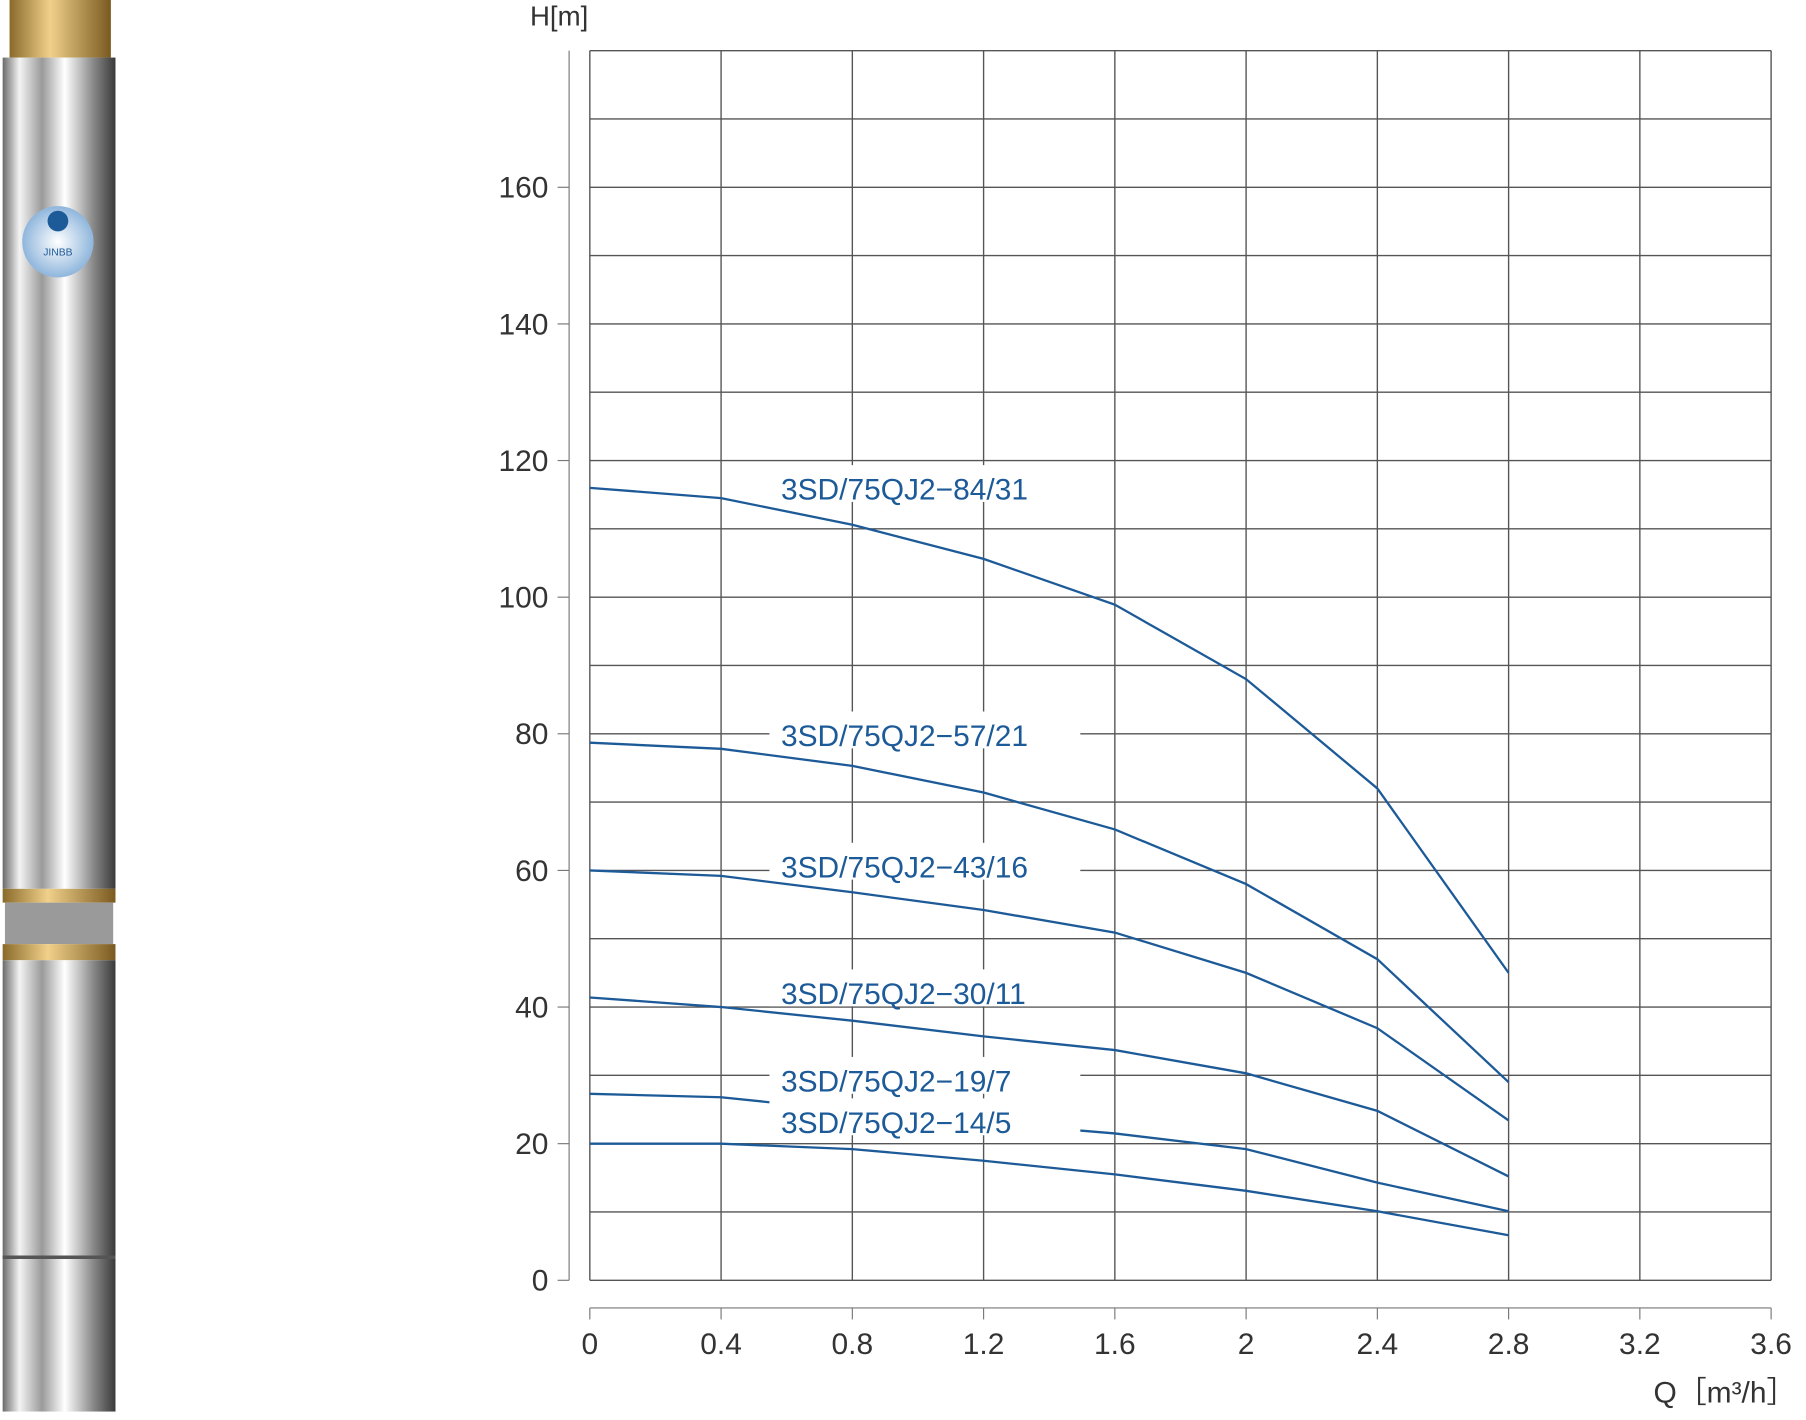 This screenshot has width=1806, height=1420. What do you see at coordinates (896, 1081) in the screenshot?
I see `series-label: 3SD/75QJ2−19/7` at bounding box center [896, 1081].